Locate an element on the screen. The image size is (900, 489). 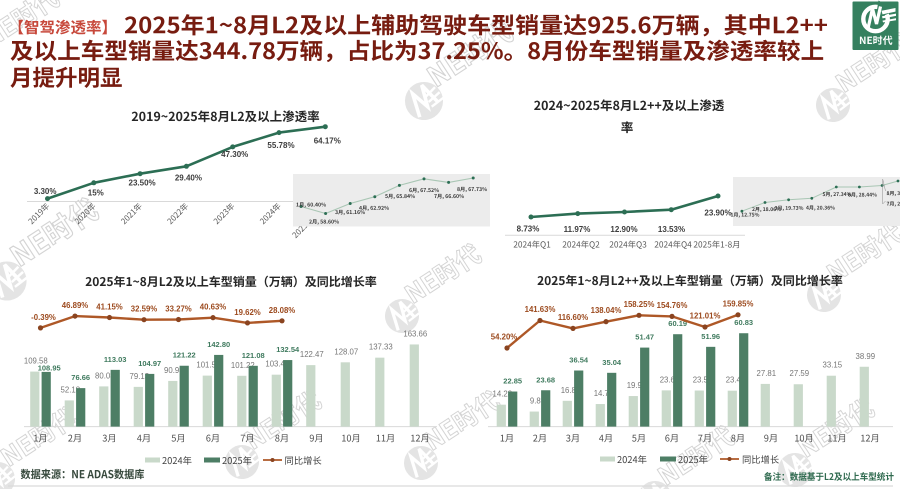
svg-text: 158.25% is located at coordinates (639, 304).